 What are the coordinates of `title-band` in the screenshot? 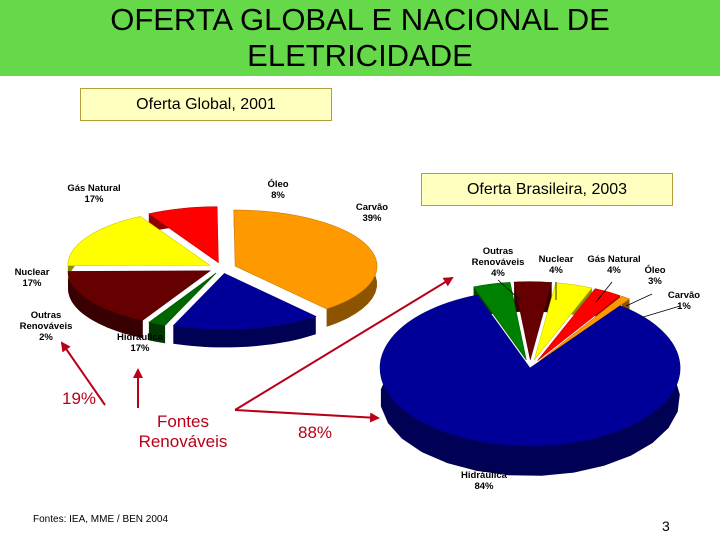 It's located at (360, 38).